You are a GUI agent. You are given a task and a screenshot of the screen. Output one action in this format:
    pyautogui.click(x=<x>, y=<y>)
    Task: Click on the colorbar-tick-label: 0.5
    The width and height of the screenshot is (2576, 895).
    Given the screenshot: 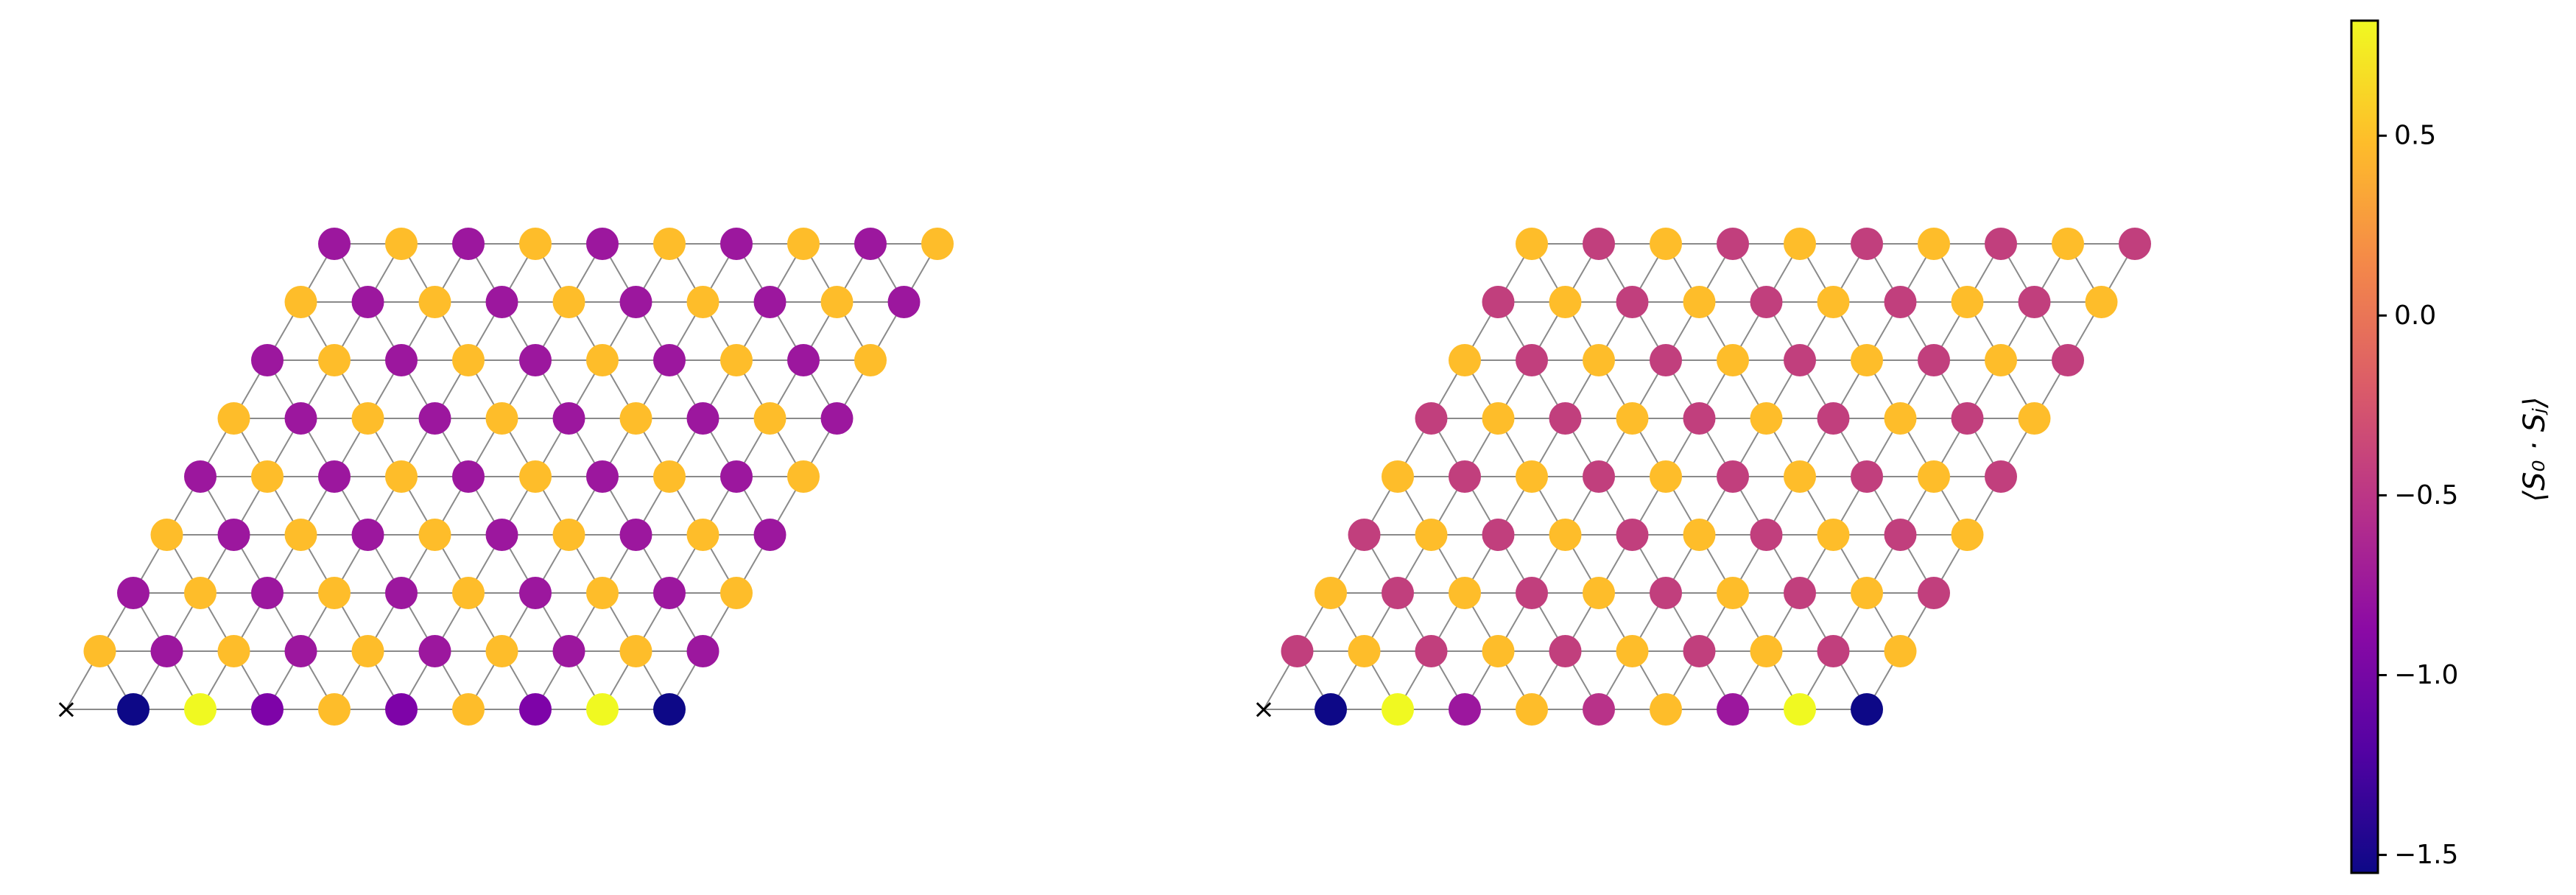 What is the action you would take?
    pyautogui.click(x=2415, y=136)
    